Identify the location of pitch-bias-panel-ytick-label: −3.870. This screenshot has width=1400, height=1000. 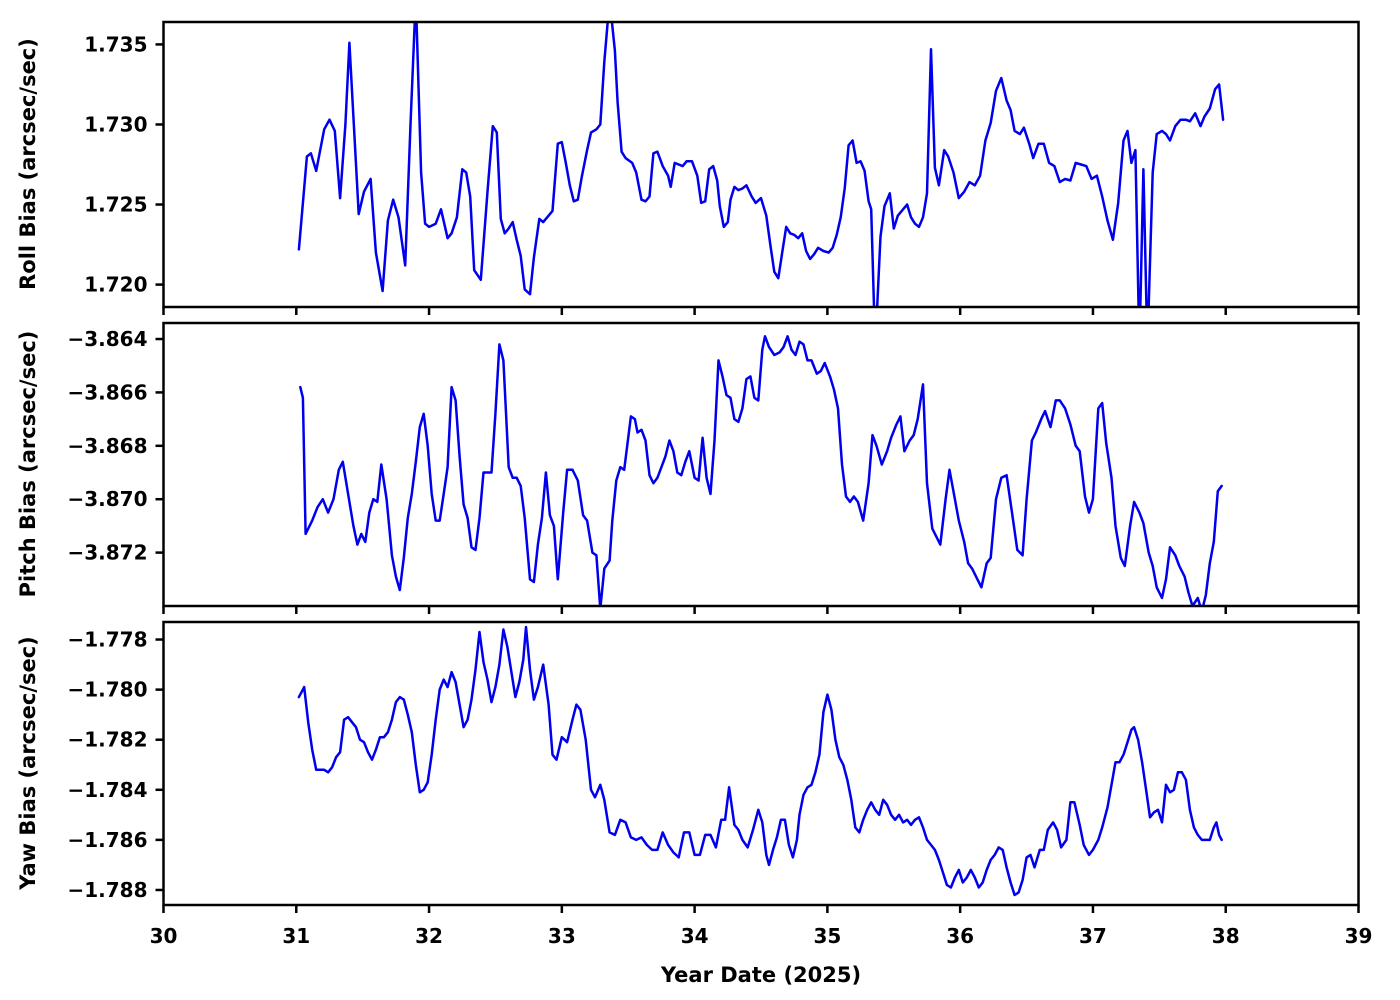
(107, 499).